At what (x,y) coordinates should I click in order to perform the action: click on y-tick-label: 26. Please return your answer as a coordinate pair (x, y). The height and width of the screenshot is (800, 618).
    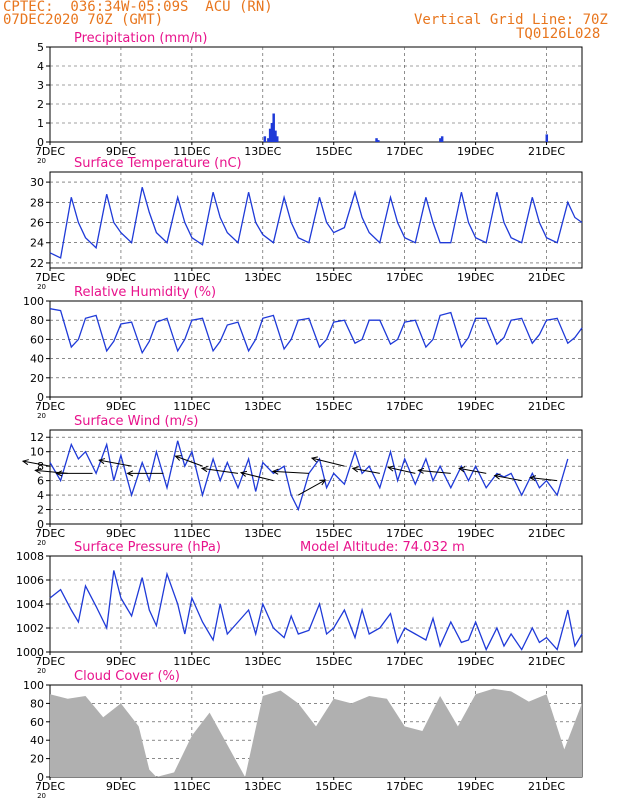
    Looking at the image, I should click on (37, 223).